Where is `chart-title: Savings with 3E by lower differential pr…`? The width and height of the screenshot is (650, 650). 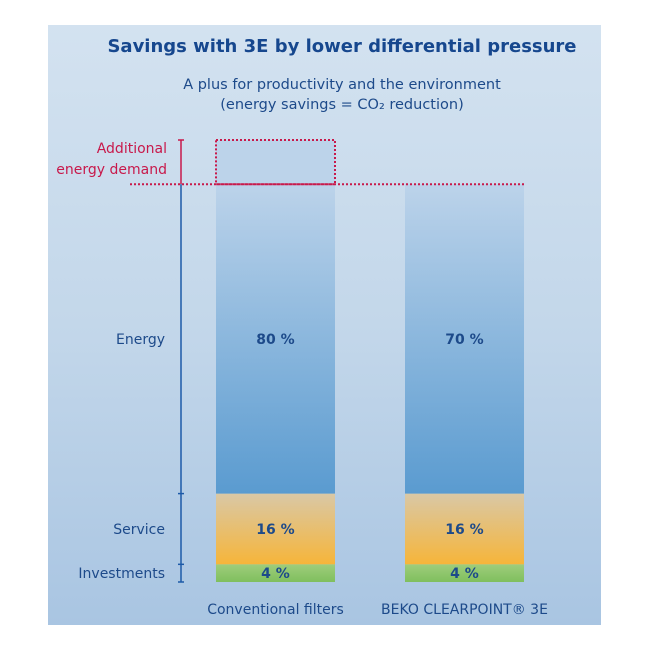
chart-title: Savings with 3E by lower differential pr… is located at coordinates (341, 46).